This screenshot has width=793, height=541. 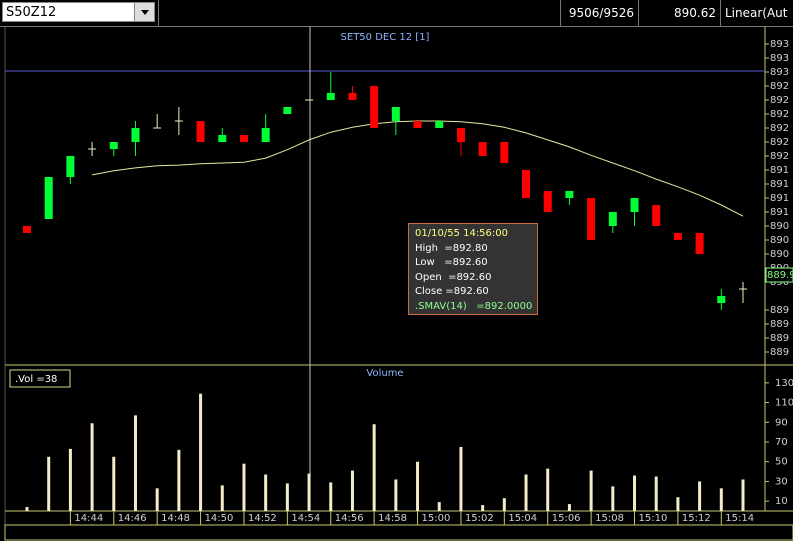 I want to click on scale-mode: Linear(Aut, so click(x=756, y=13).